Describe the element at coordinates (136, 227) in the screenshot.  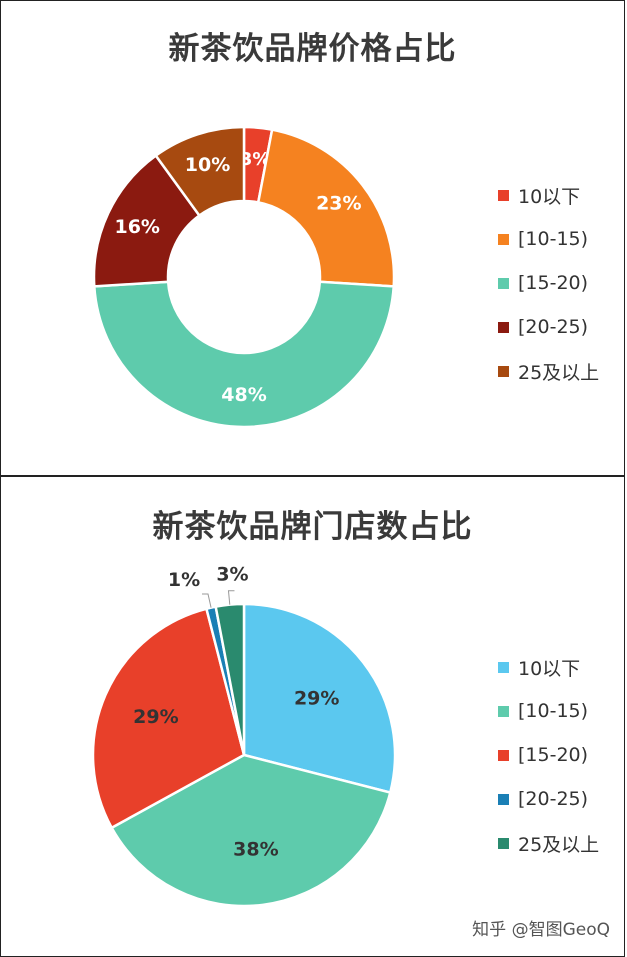
I see `slice-label: 16%` at that location.